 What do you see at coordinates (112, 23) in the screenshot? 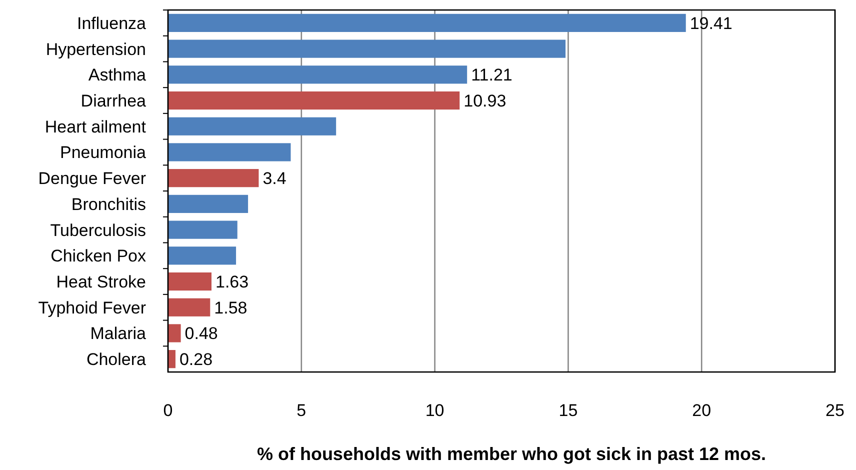
I see `y-tick-label: Influenza` at bounding box center [112, 23].